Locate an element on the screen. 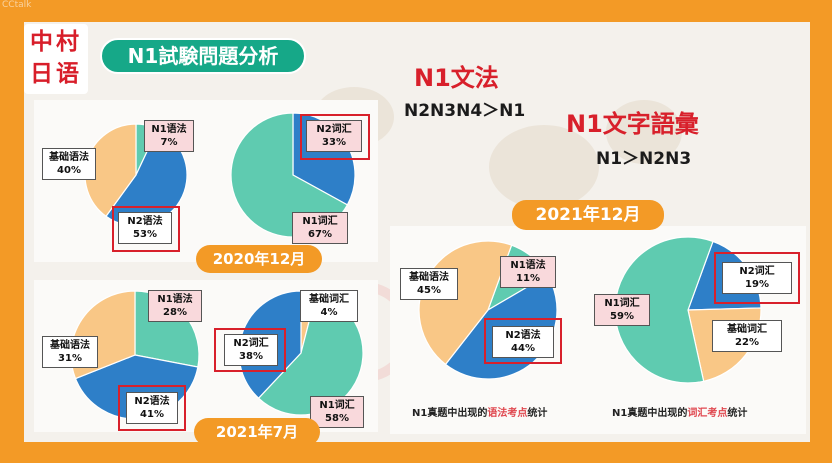 The width and height of the screenshot is (832, 463). slice-value: 28% is located at coordinates (175, 312).